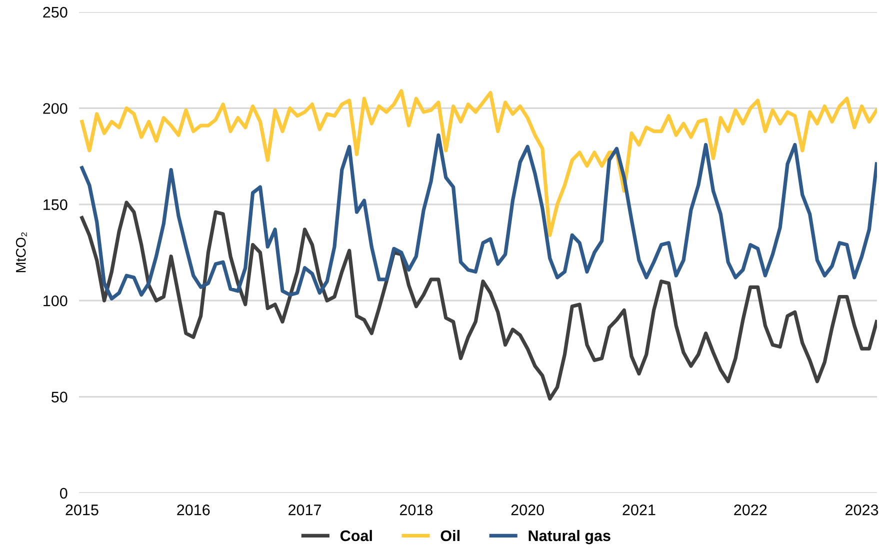 The image size is (879, 558). I want to click on x-tick-label: 2022, so click(750, 510).